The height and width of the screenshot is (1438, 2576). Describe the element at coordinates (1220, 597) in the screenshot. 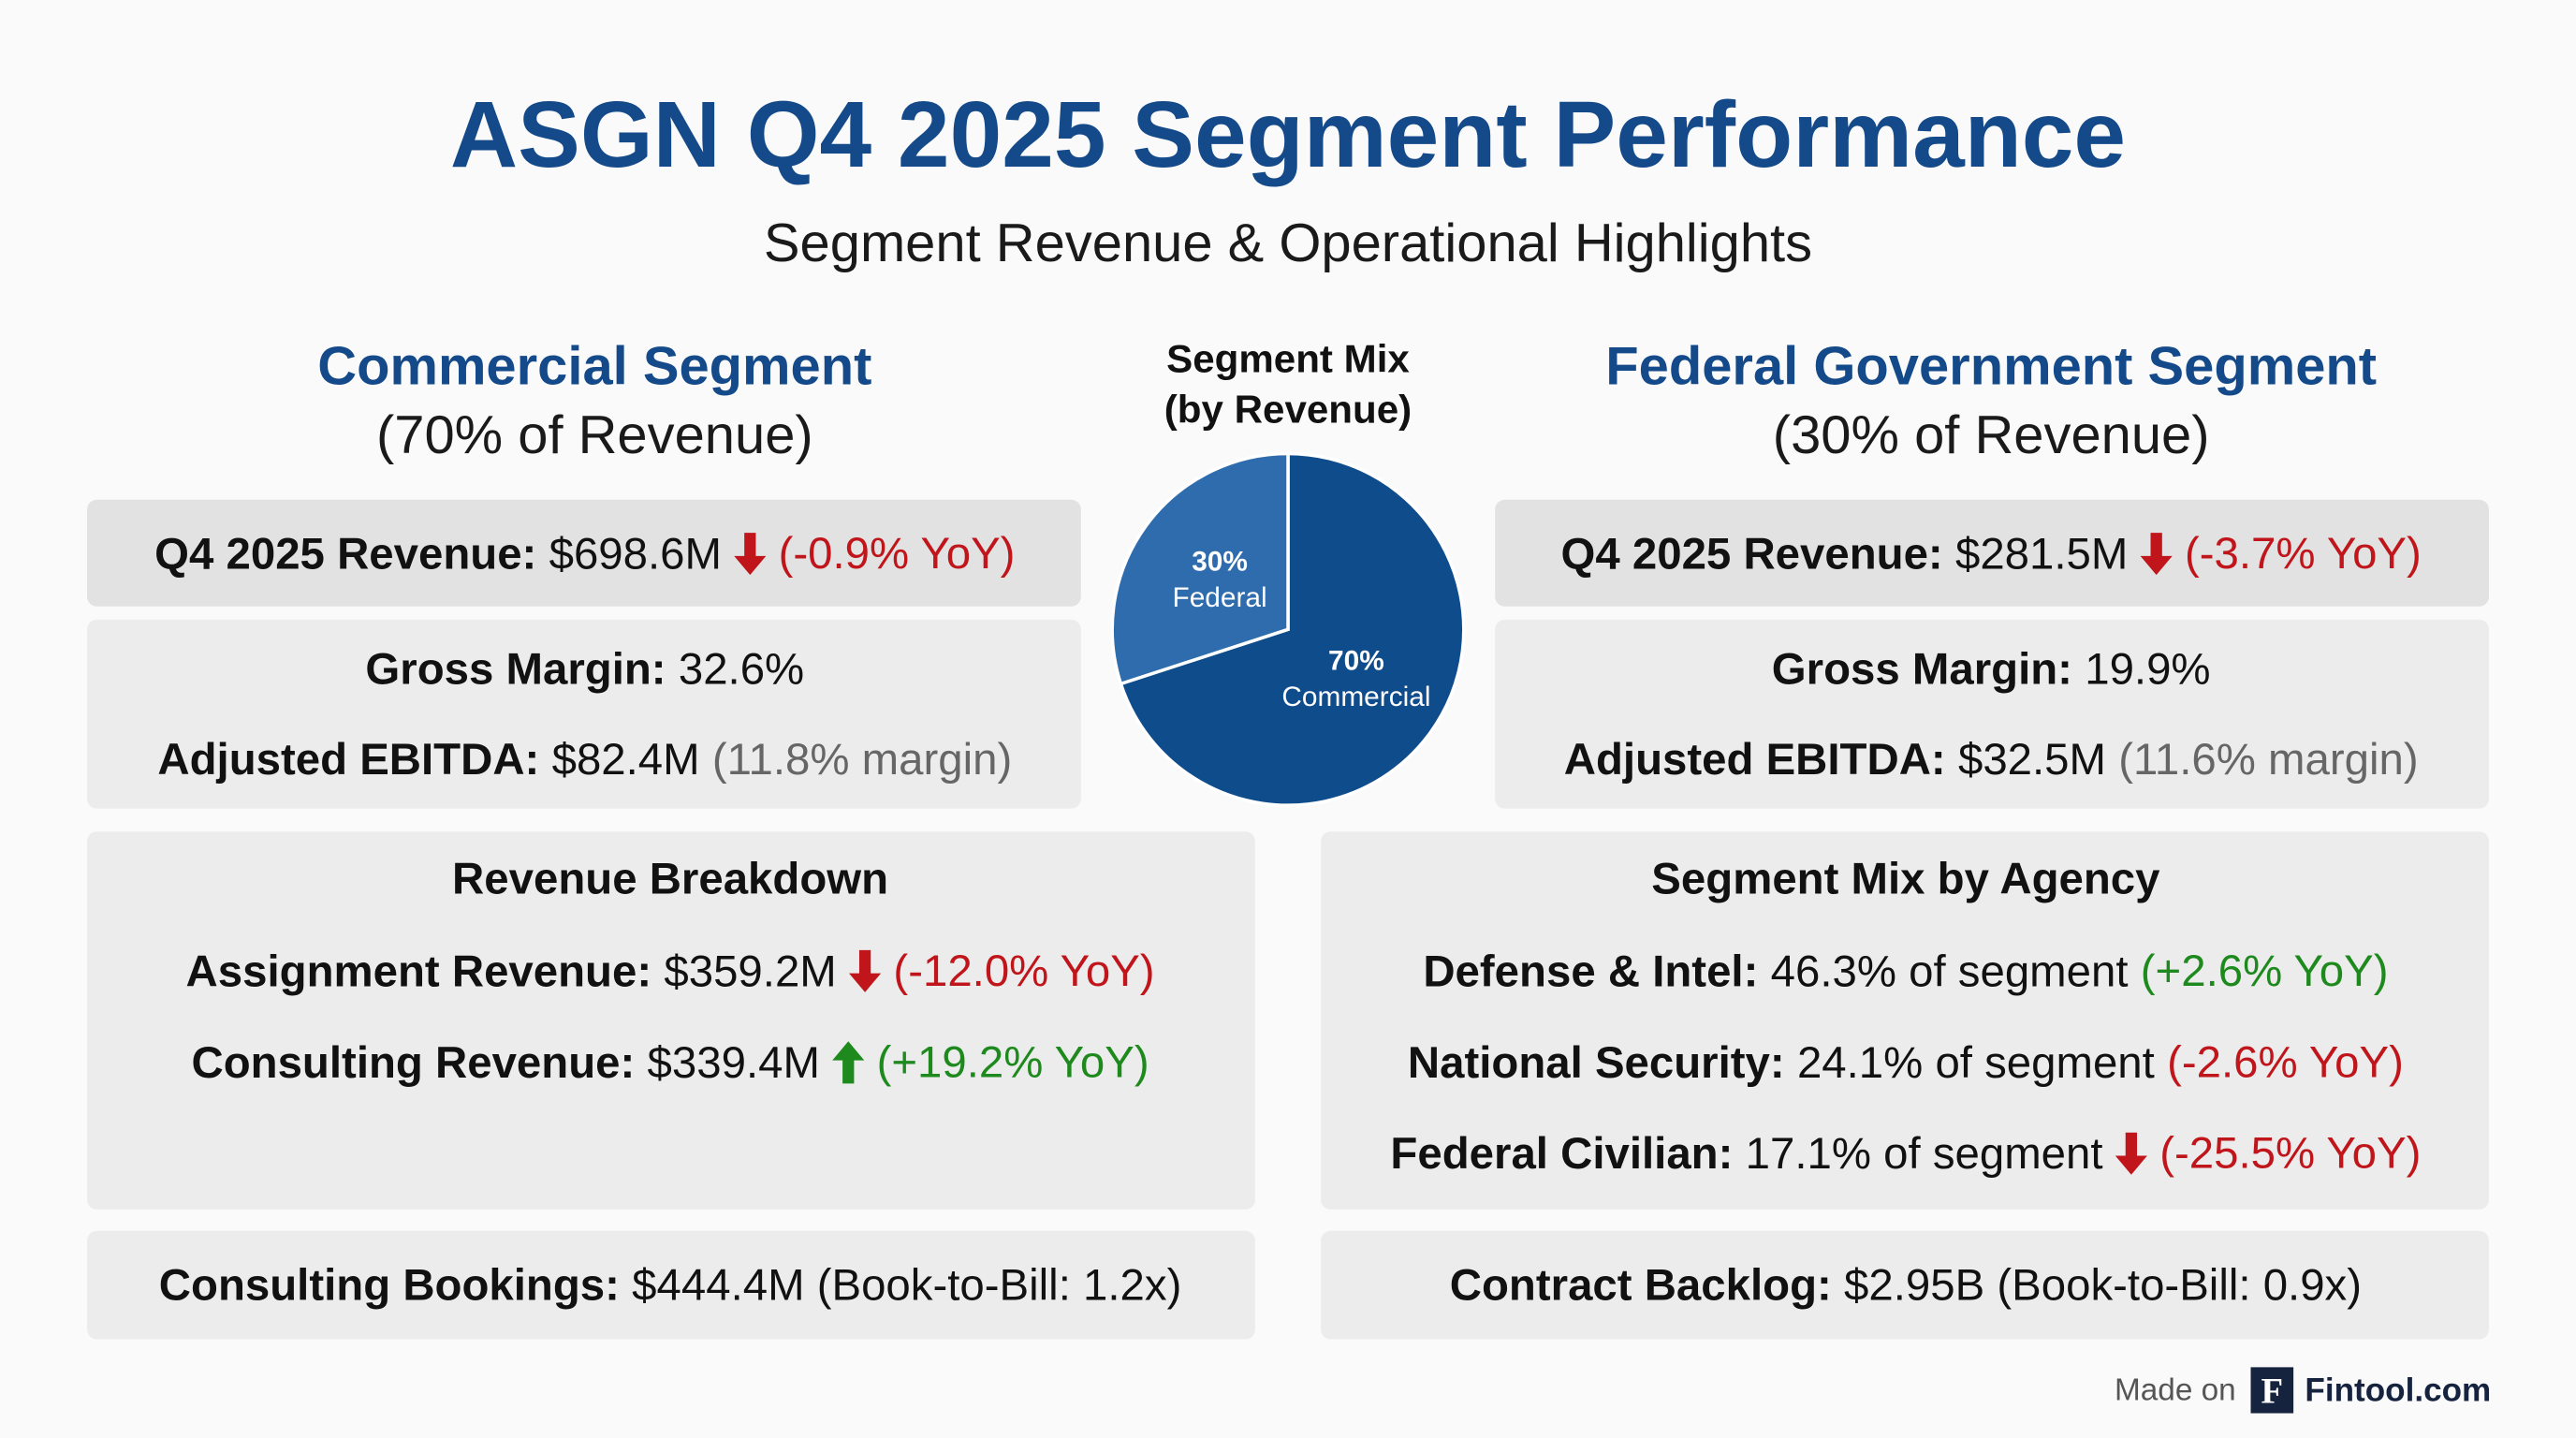

I see `slice-category-label: Federal` at that location.